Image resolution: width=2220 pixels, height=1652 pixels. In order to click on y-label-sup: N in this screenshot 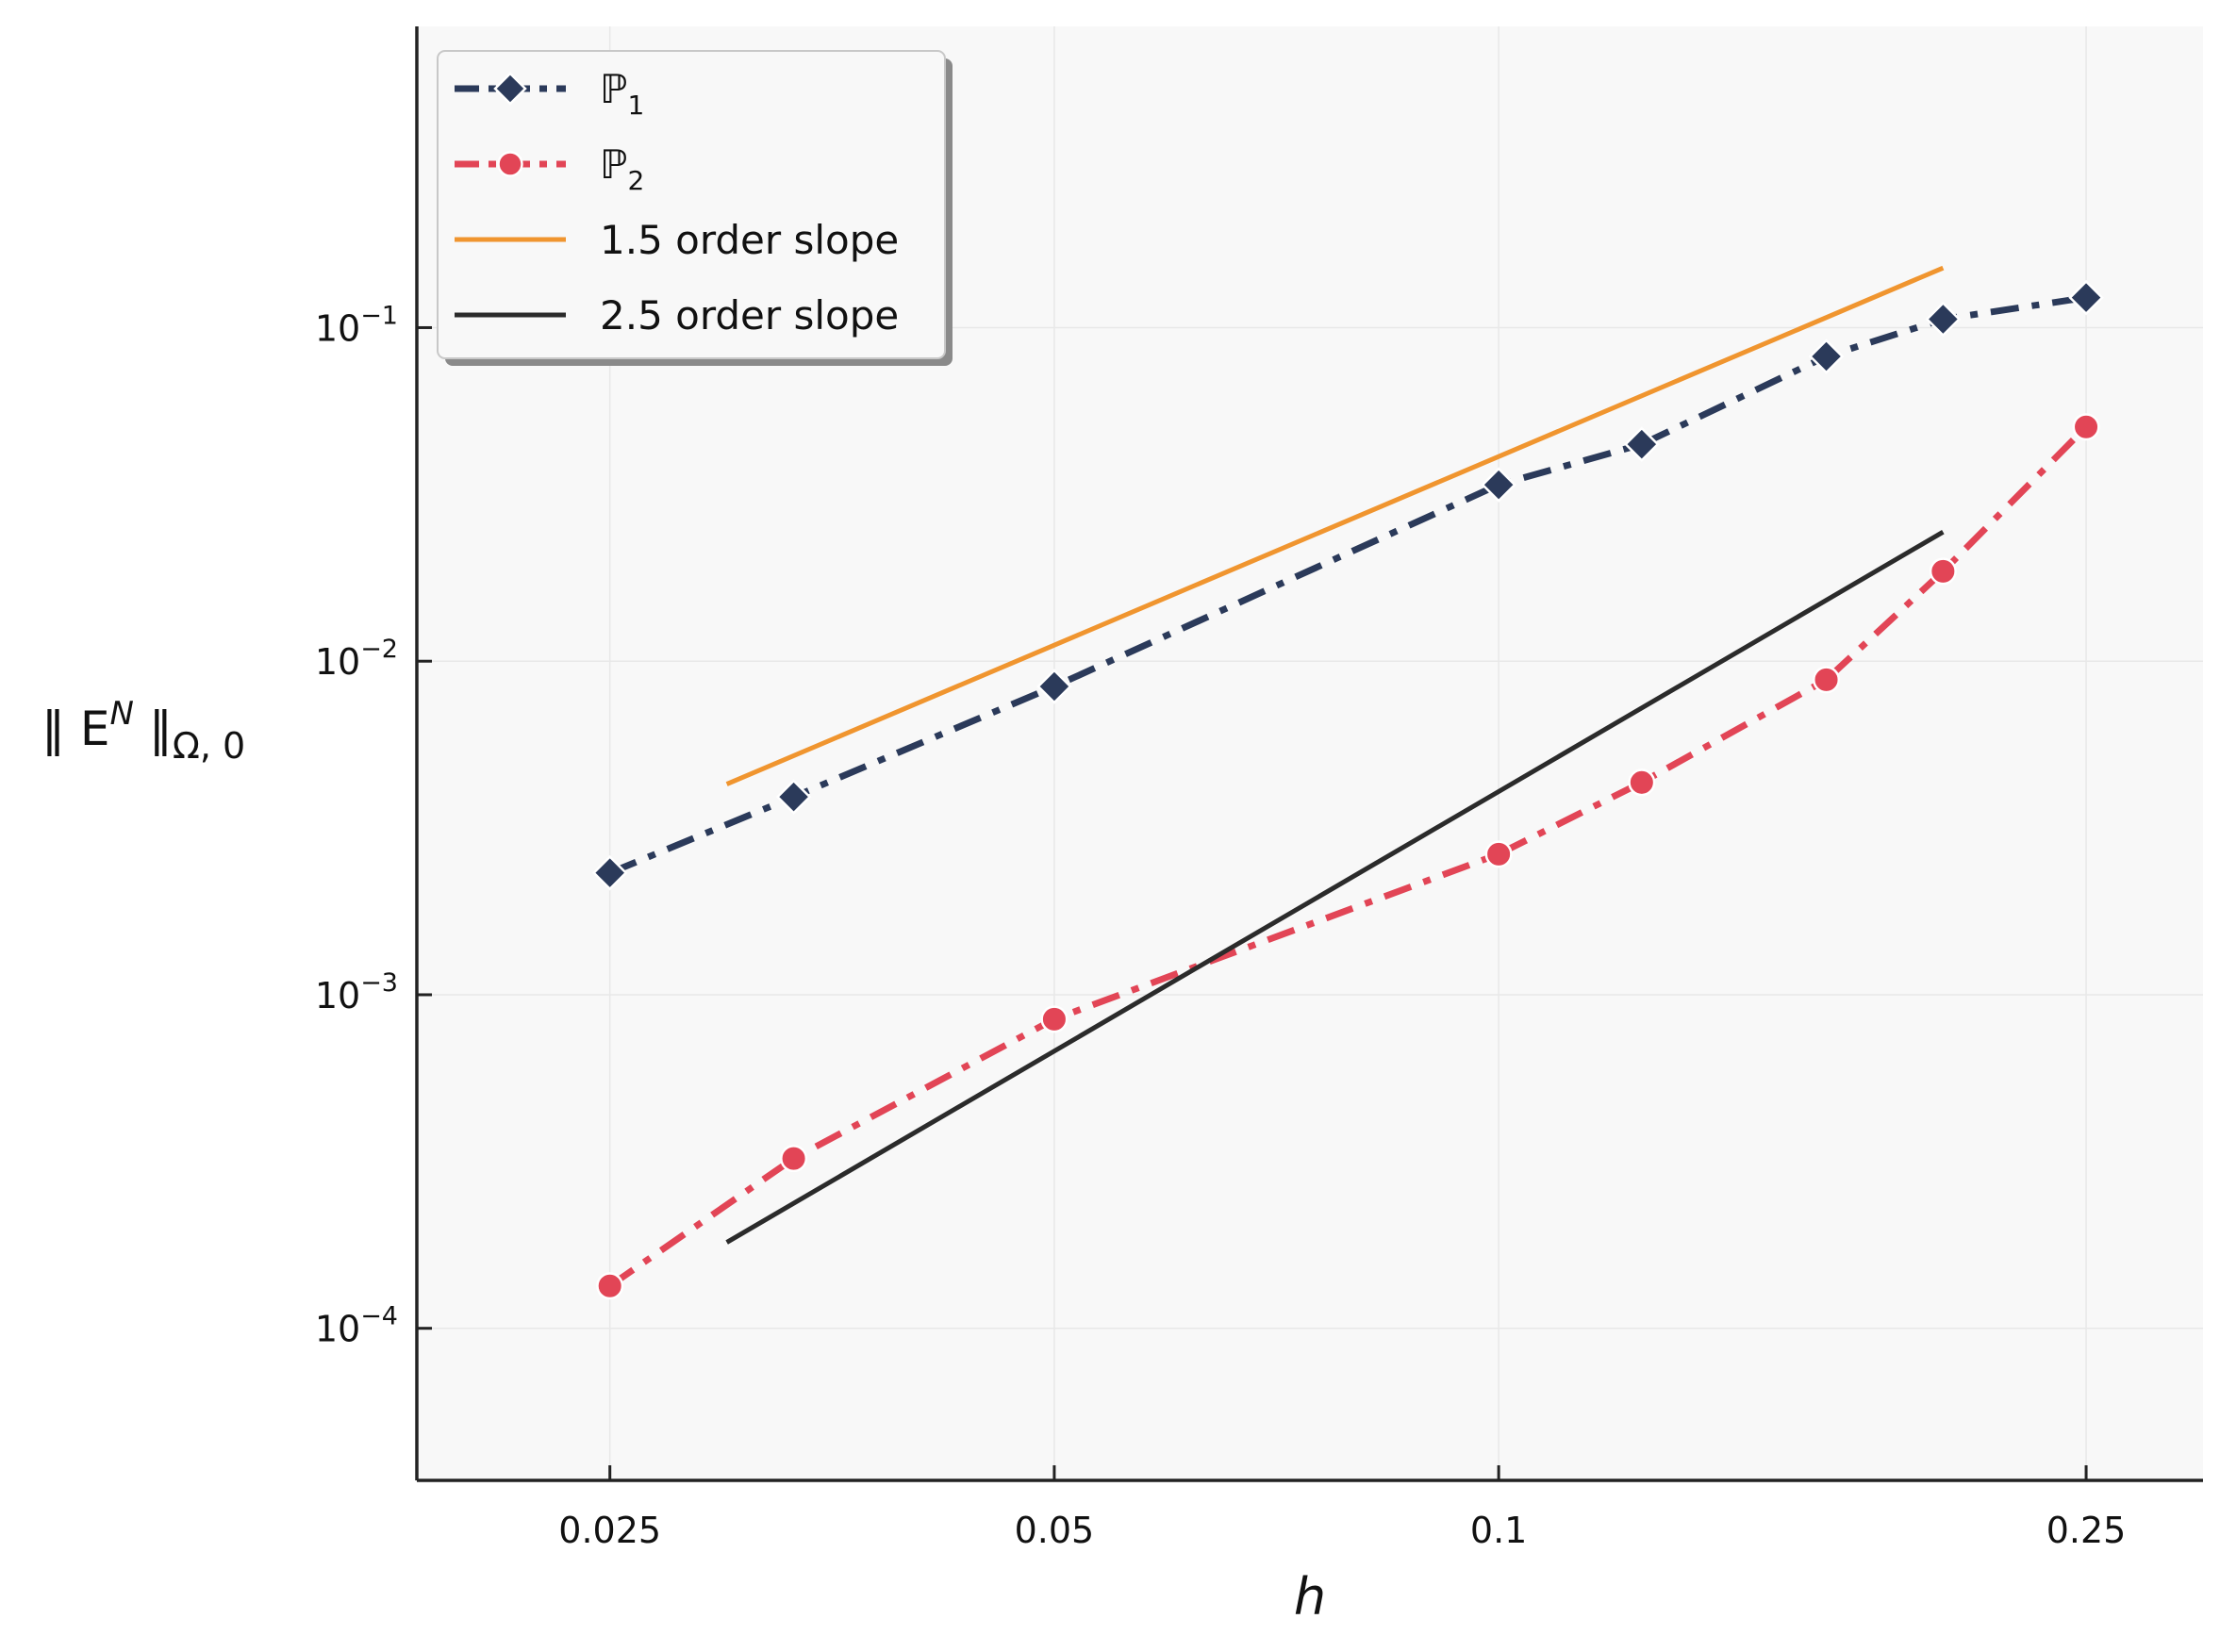, I will do `click(122, 714)`.